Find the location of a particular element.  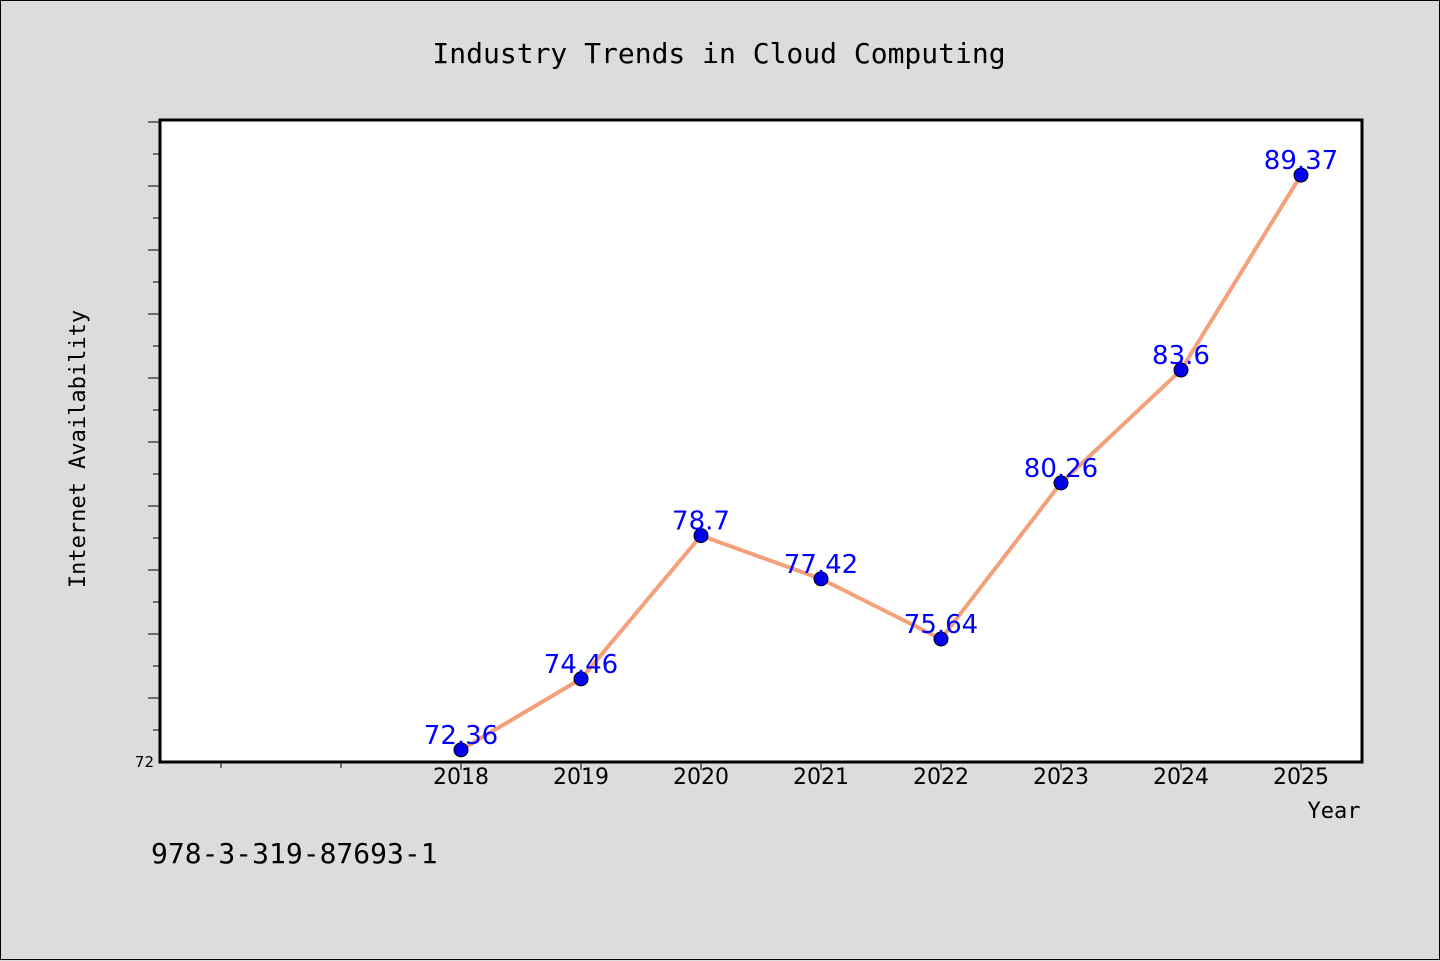

y-tick-label: 72 is located at coordinates (144, 762).